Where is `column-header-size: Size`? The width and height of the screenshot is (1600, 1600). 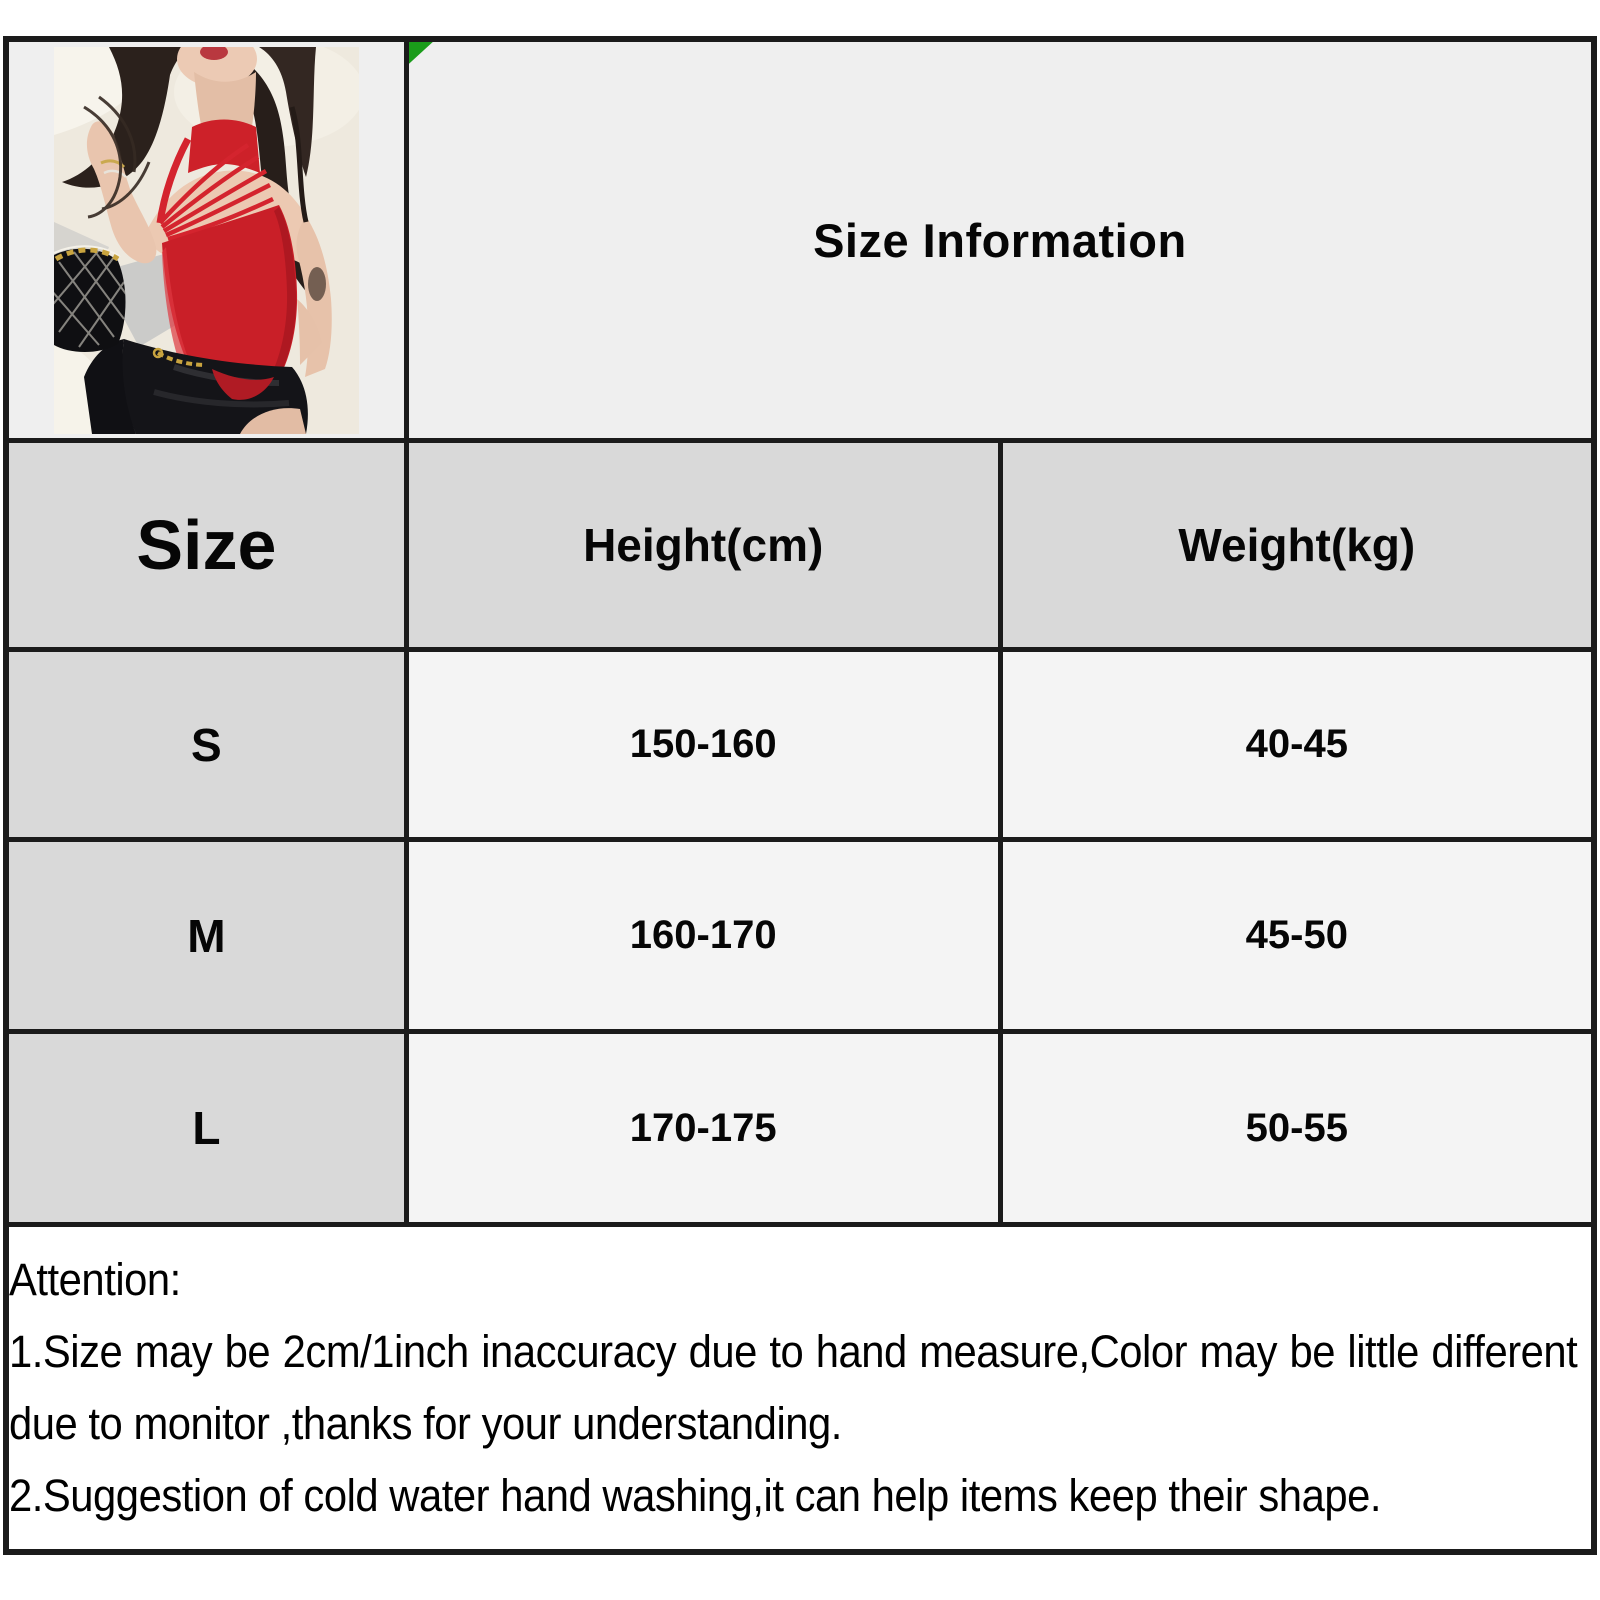
column-header-size: Size is located at coordinates (206, 545).